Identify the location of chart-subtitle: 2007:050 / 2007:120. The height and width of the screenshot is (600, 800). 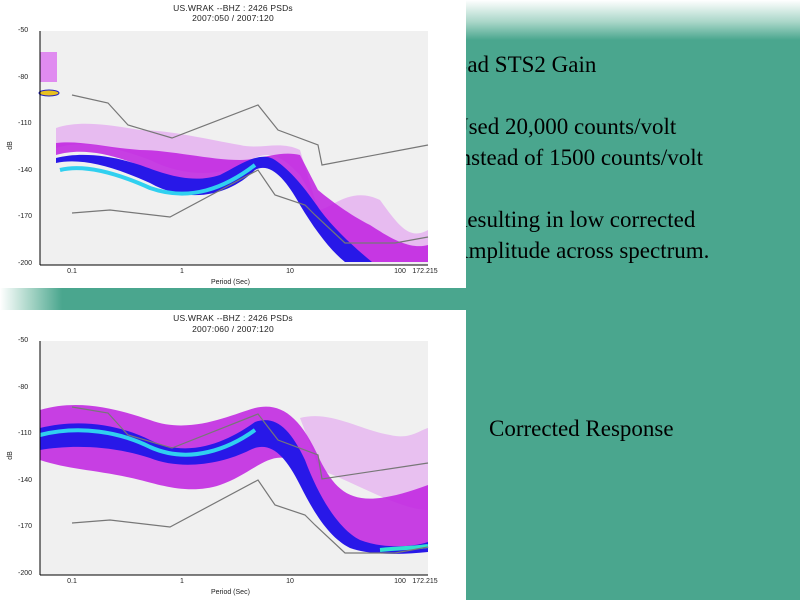
(233, 18).